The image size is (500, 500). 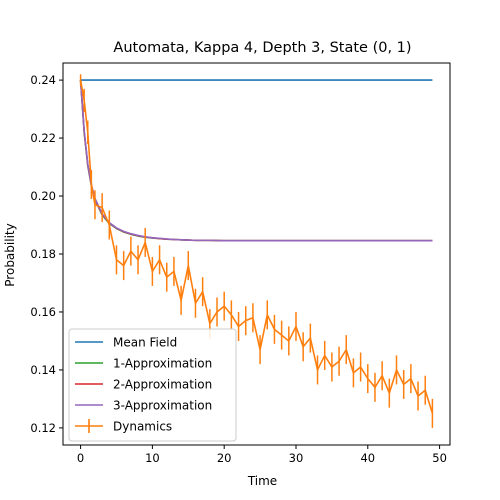 I want to click on legend-item-dynamics: Dynamics, so click(x=123, y=426).